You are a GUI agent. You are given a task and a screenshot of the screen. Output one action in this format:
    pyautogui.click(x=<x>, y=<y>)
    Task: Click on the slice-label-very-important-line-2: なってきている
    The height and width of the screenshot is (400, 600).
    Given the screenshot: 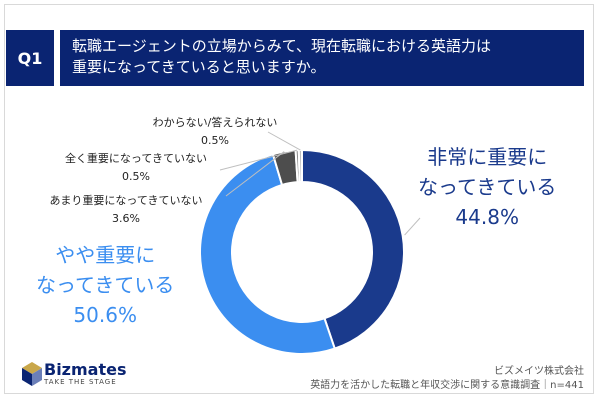 What is the action you would take?
    pyautogui.click(x=487, y=187)
    